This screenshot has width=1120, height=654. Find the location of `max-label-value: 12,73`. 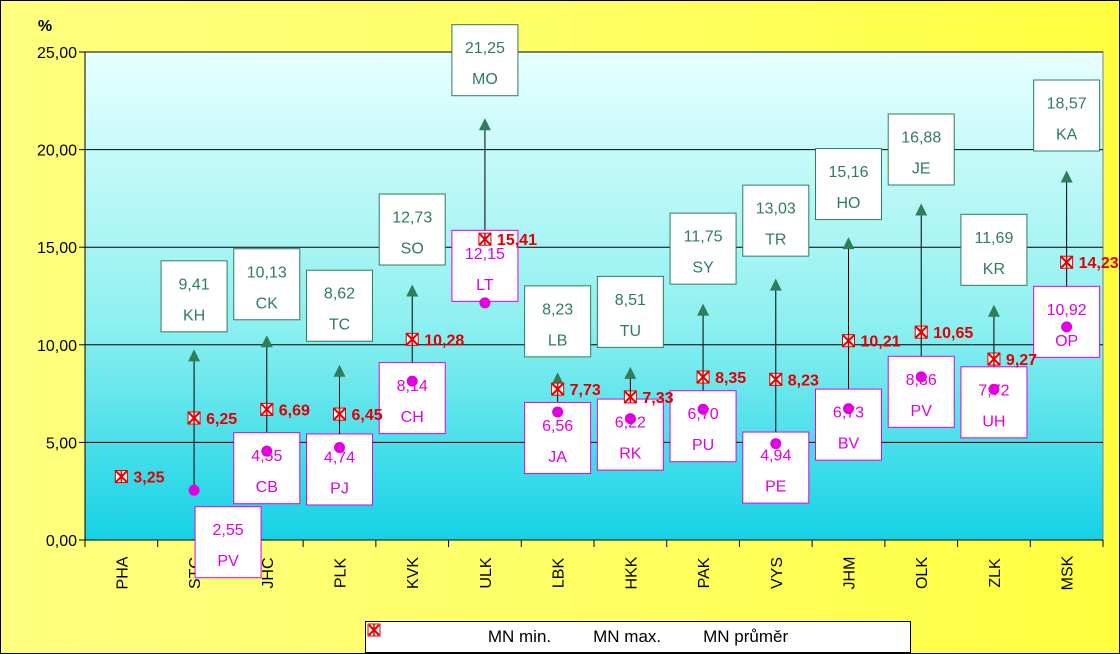

max-label-value: 12,73 is located at coordinates (412, 218).